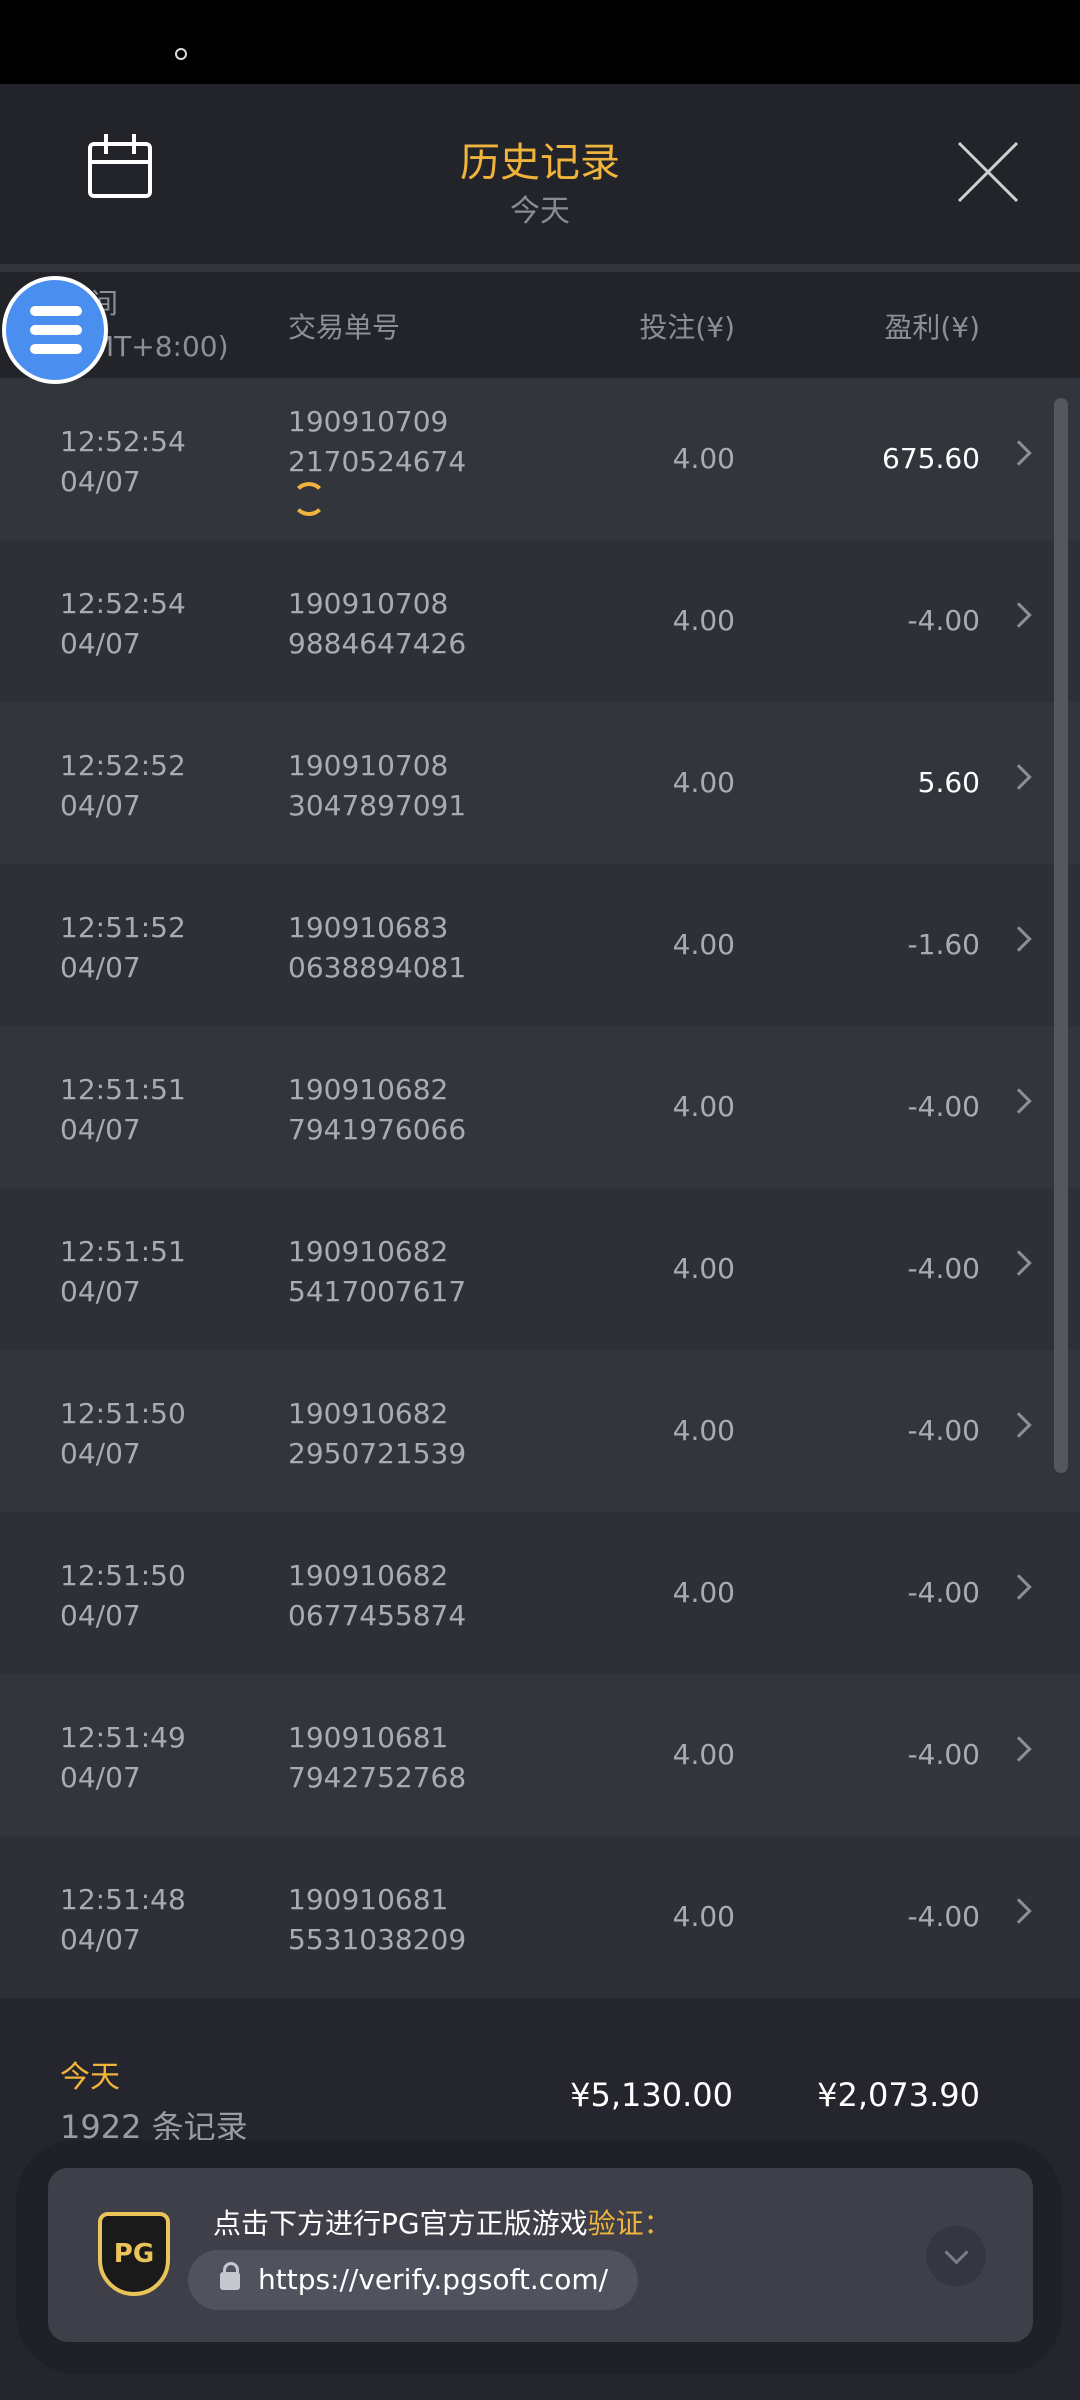  What do you see at coordinates (540, 42) in the screenshot?
I see `status-bar` at bounding box center [540, 42].